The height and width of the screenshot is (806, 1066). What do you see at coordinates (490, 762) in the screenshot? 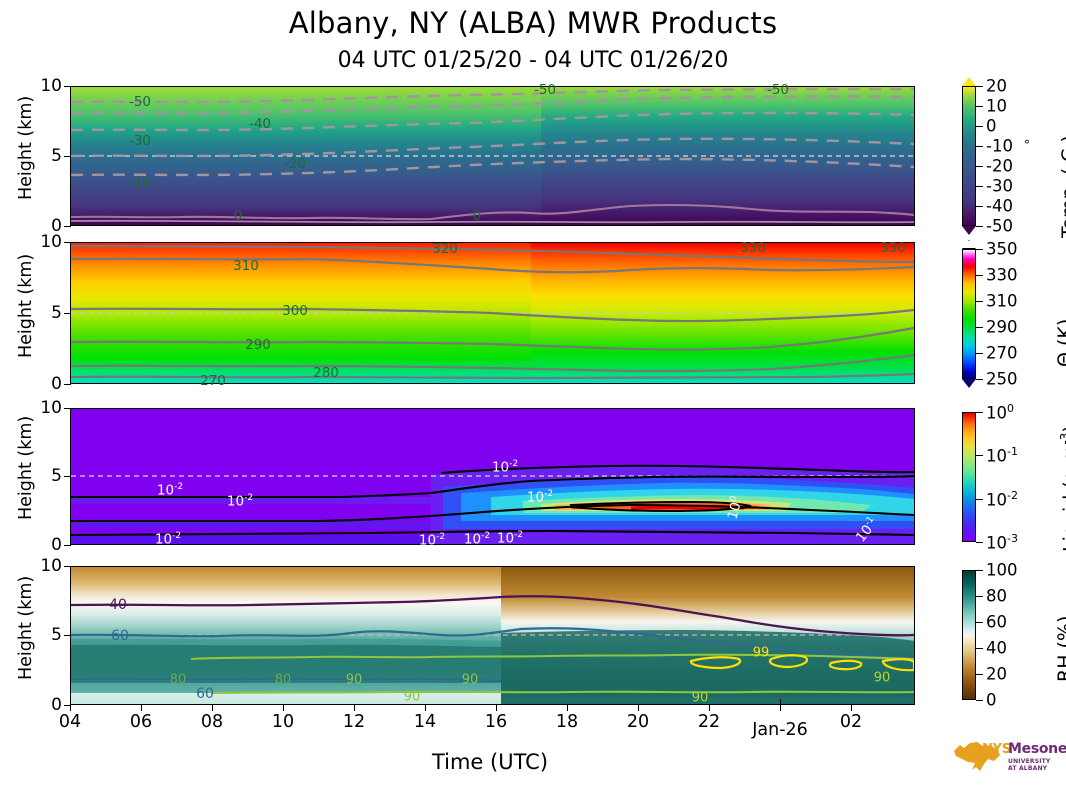
I see `x-axis-label: Time (UTC)` at bounding box center [490, 762].